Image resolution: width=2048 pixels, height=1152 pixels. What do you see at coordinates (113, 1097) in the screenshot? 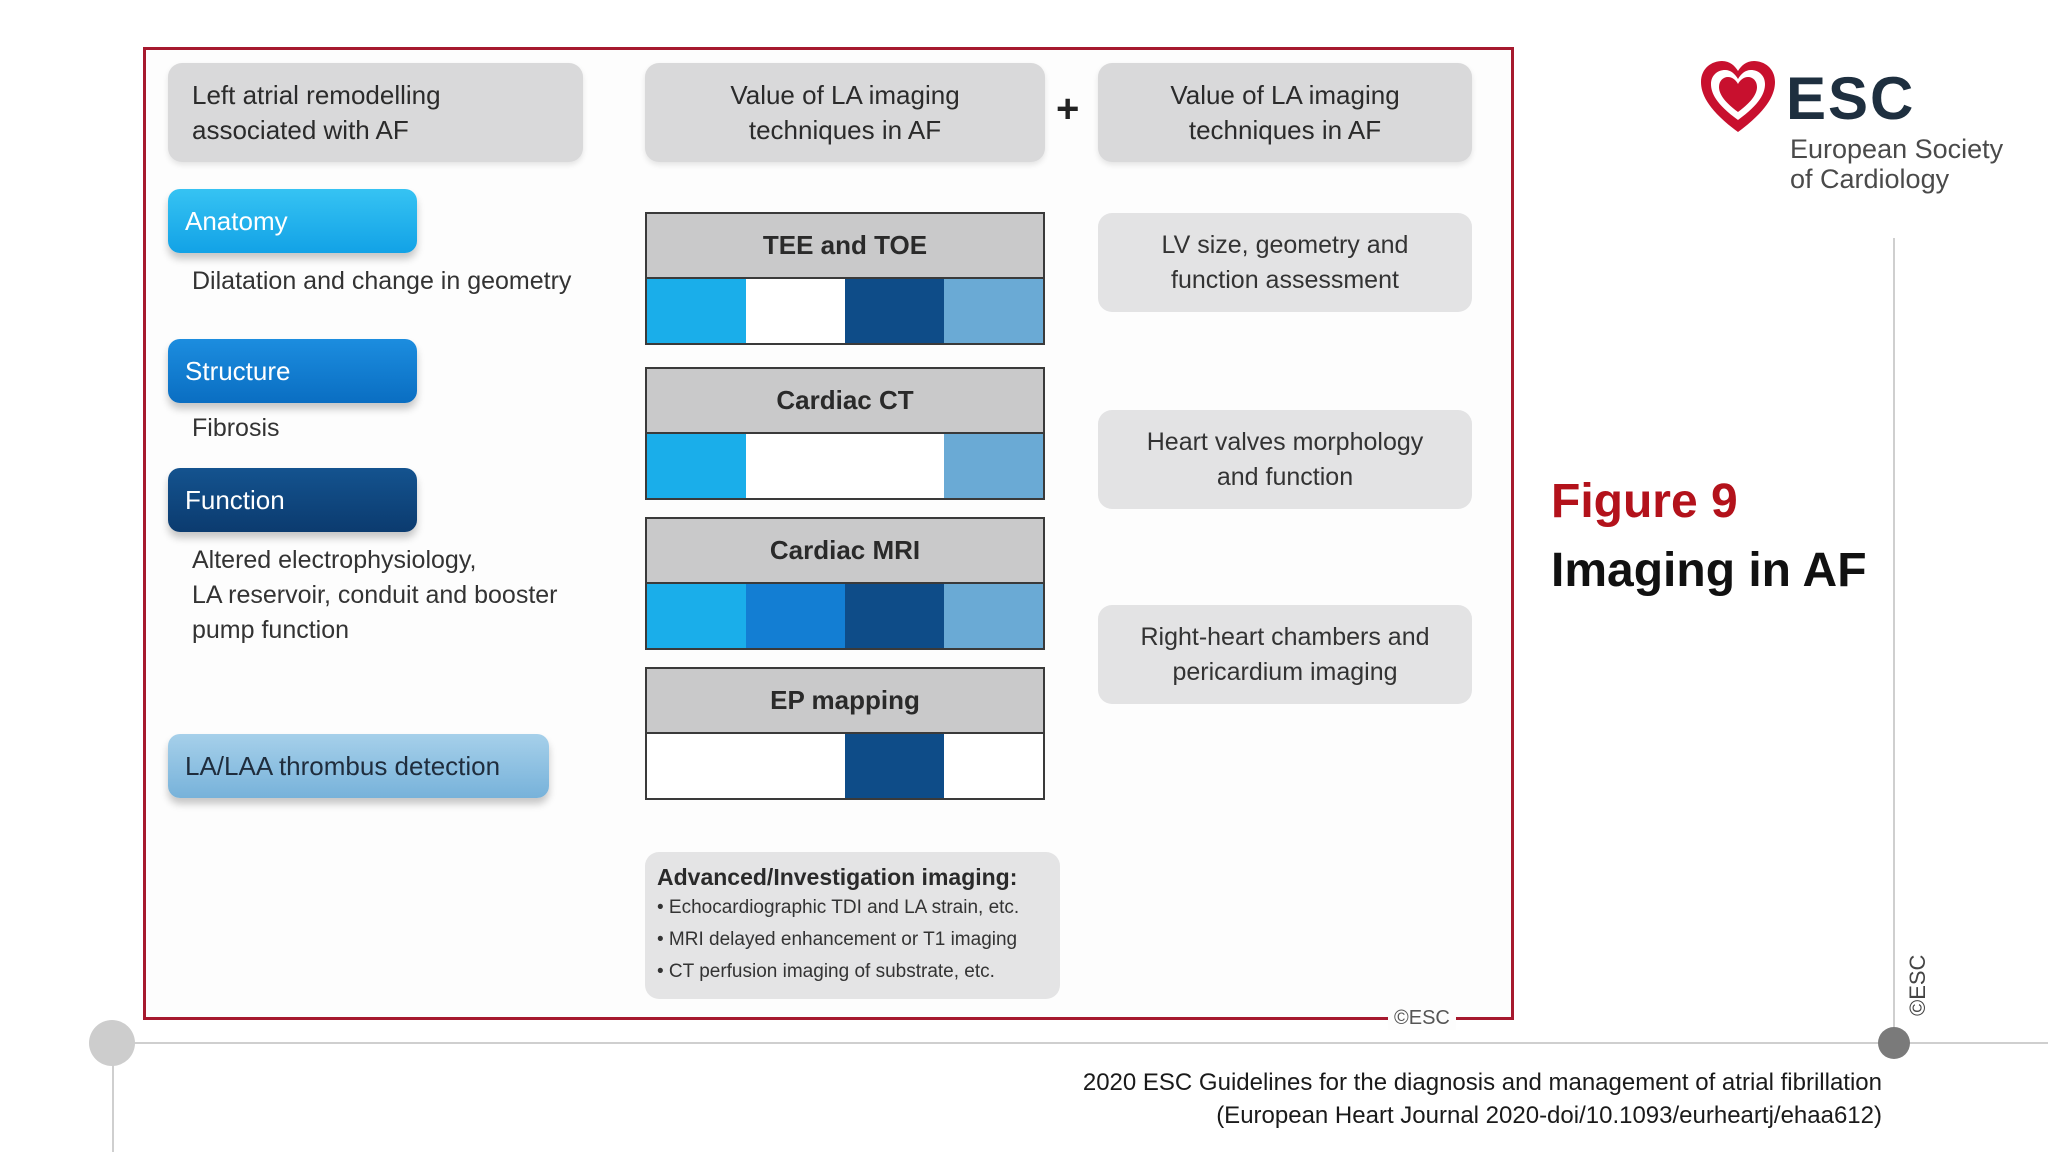
I see `left-vertical-line` at bounding box center [113, 1097].